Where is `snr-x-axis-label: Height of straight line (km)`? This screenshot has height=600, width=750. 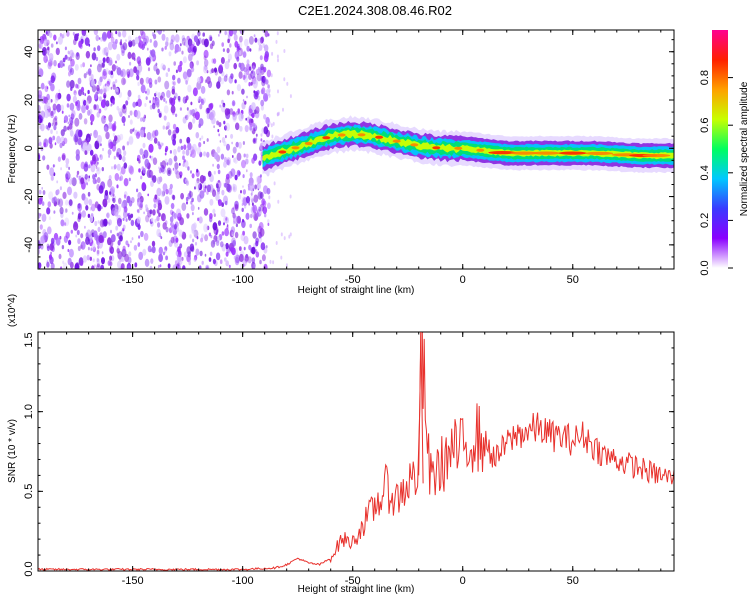
snr-x-axis-label: Height of straight line (km) is located at coordinates (356, 589).